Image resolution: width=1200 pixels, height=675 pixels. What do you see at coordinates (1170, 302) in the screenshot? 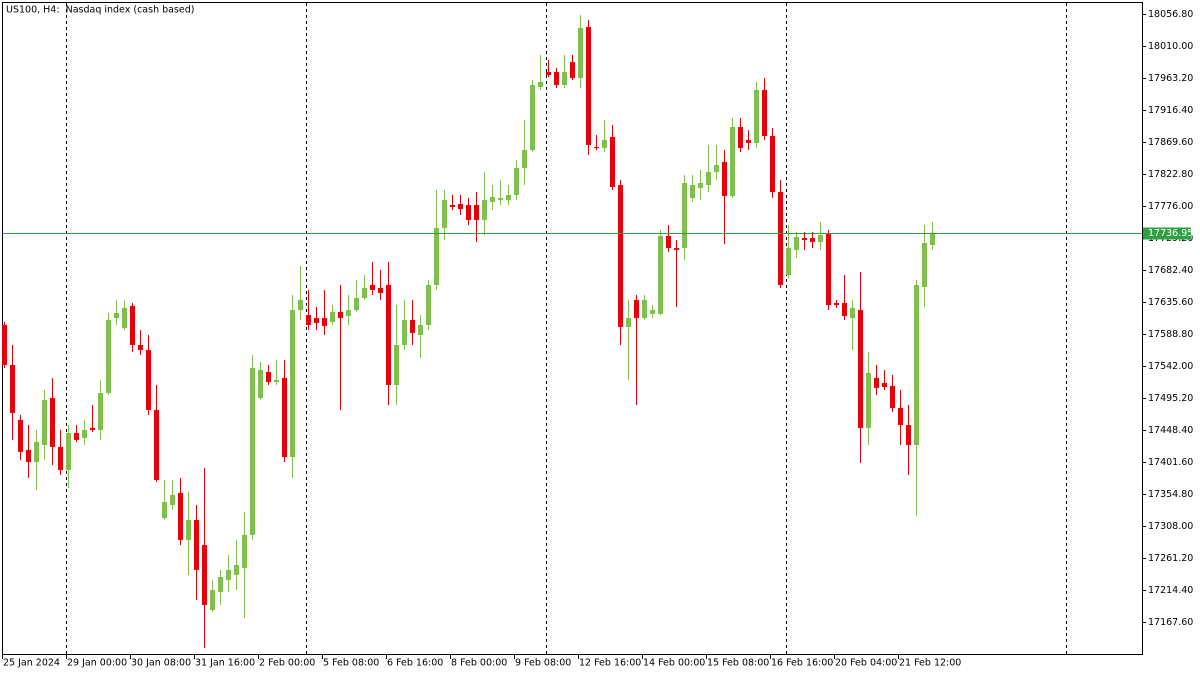
I see `y-tick-label: 17635.60` at bounding box center [1170, 302].